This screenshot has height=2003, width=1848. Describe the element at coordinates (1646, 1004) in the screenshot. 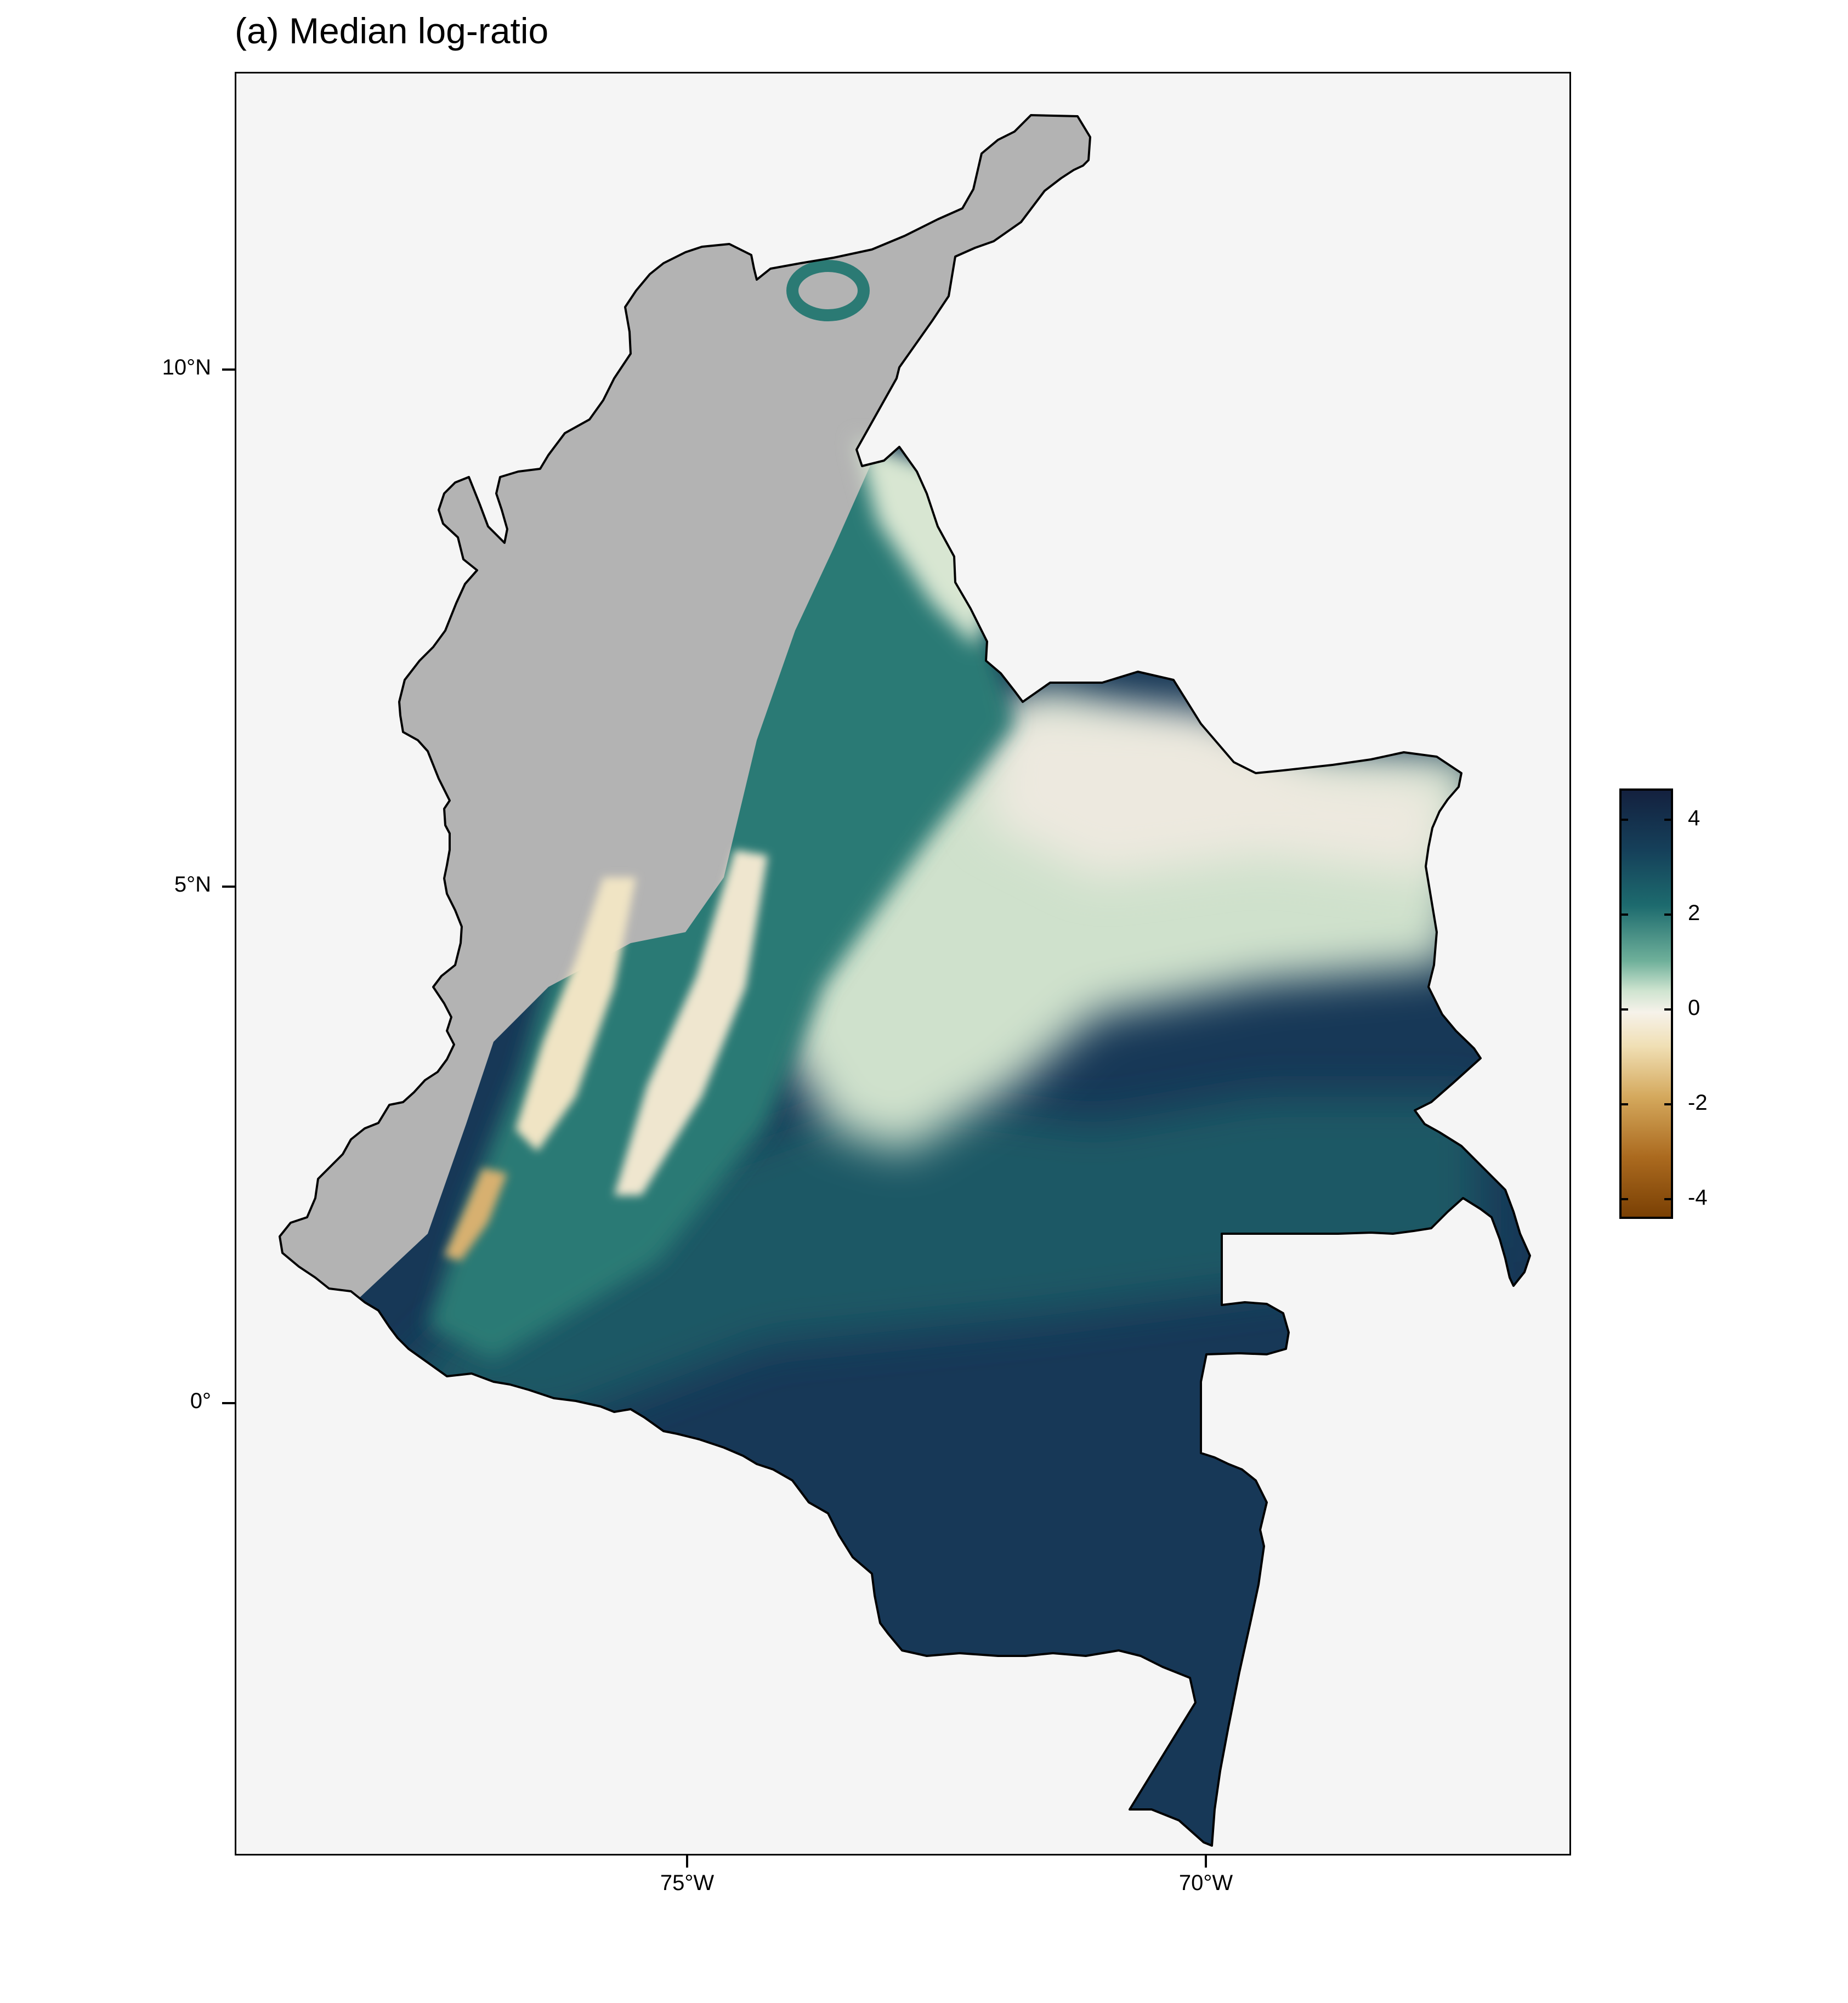

I see `legend-colorbar` at that location.